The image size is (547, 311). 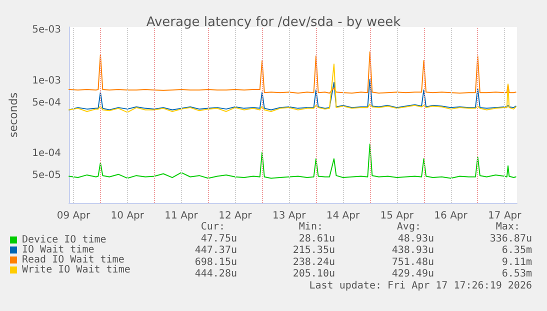 I want to click on text: 47.75u, so click(x=218, y=239).